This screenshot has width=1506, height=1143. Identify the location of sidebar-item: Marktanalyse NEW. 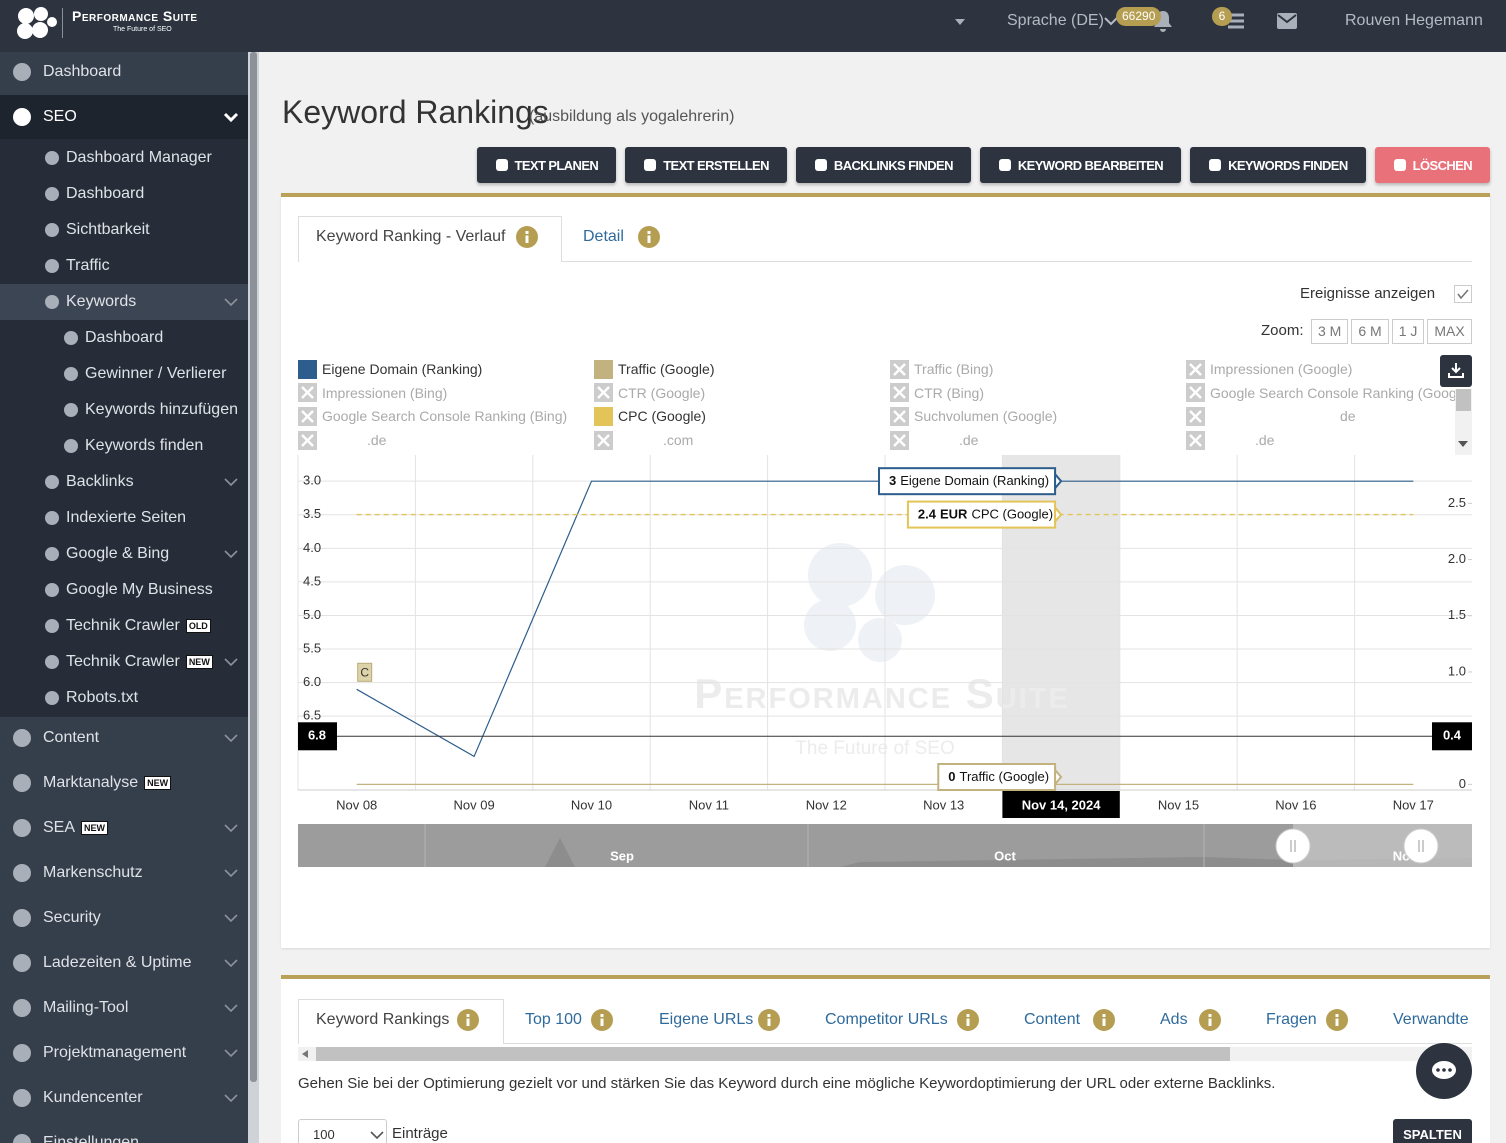
(107, 783).